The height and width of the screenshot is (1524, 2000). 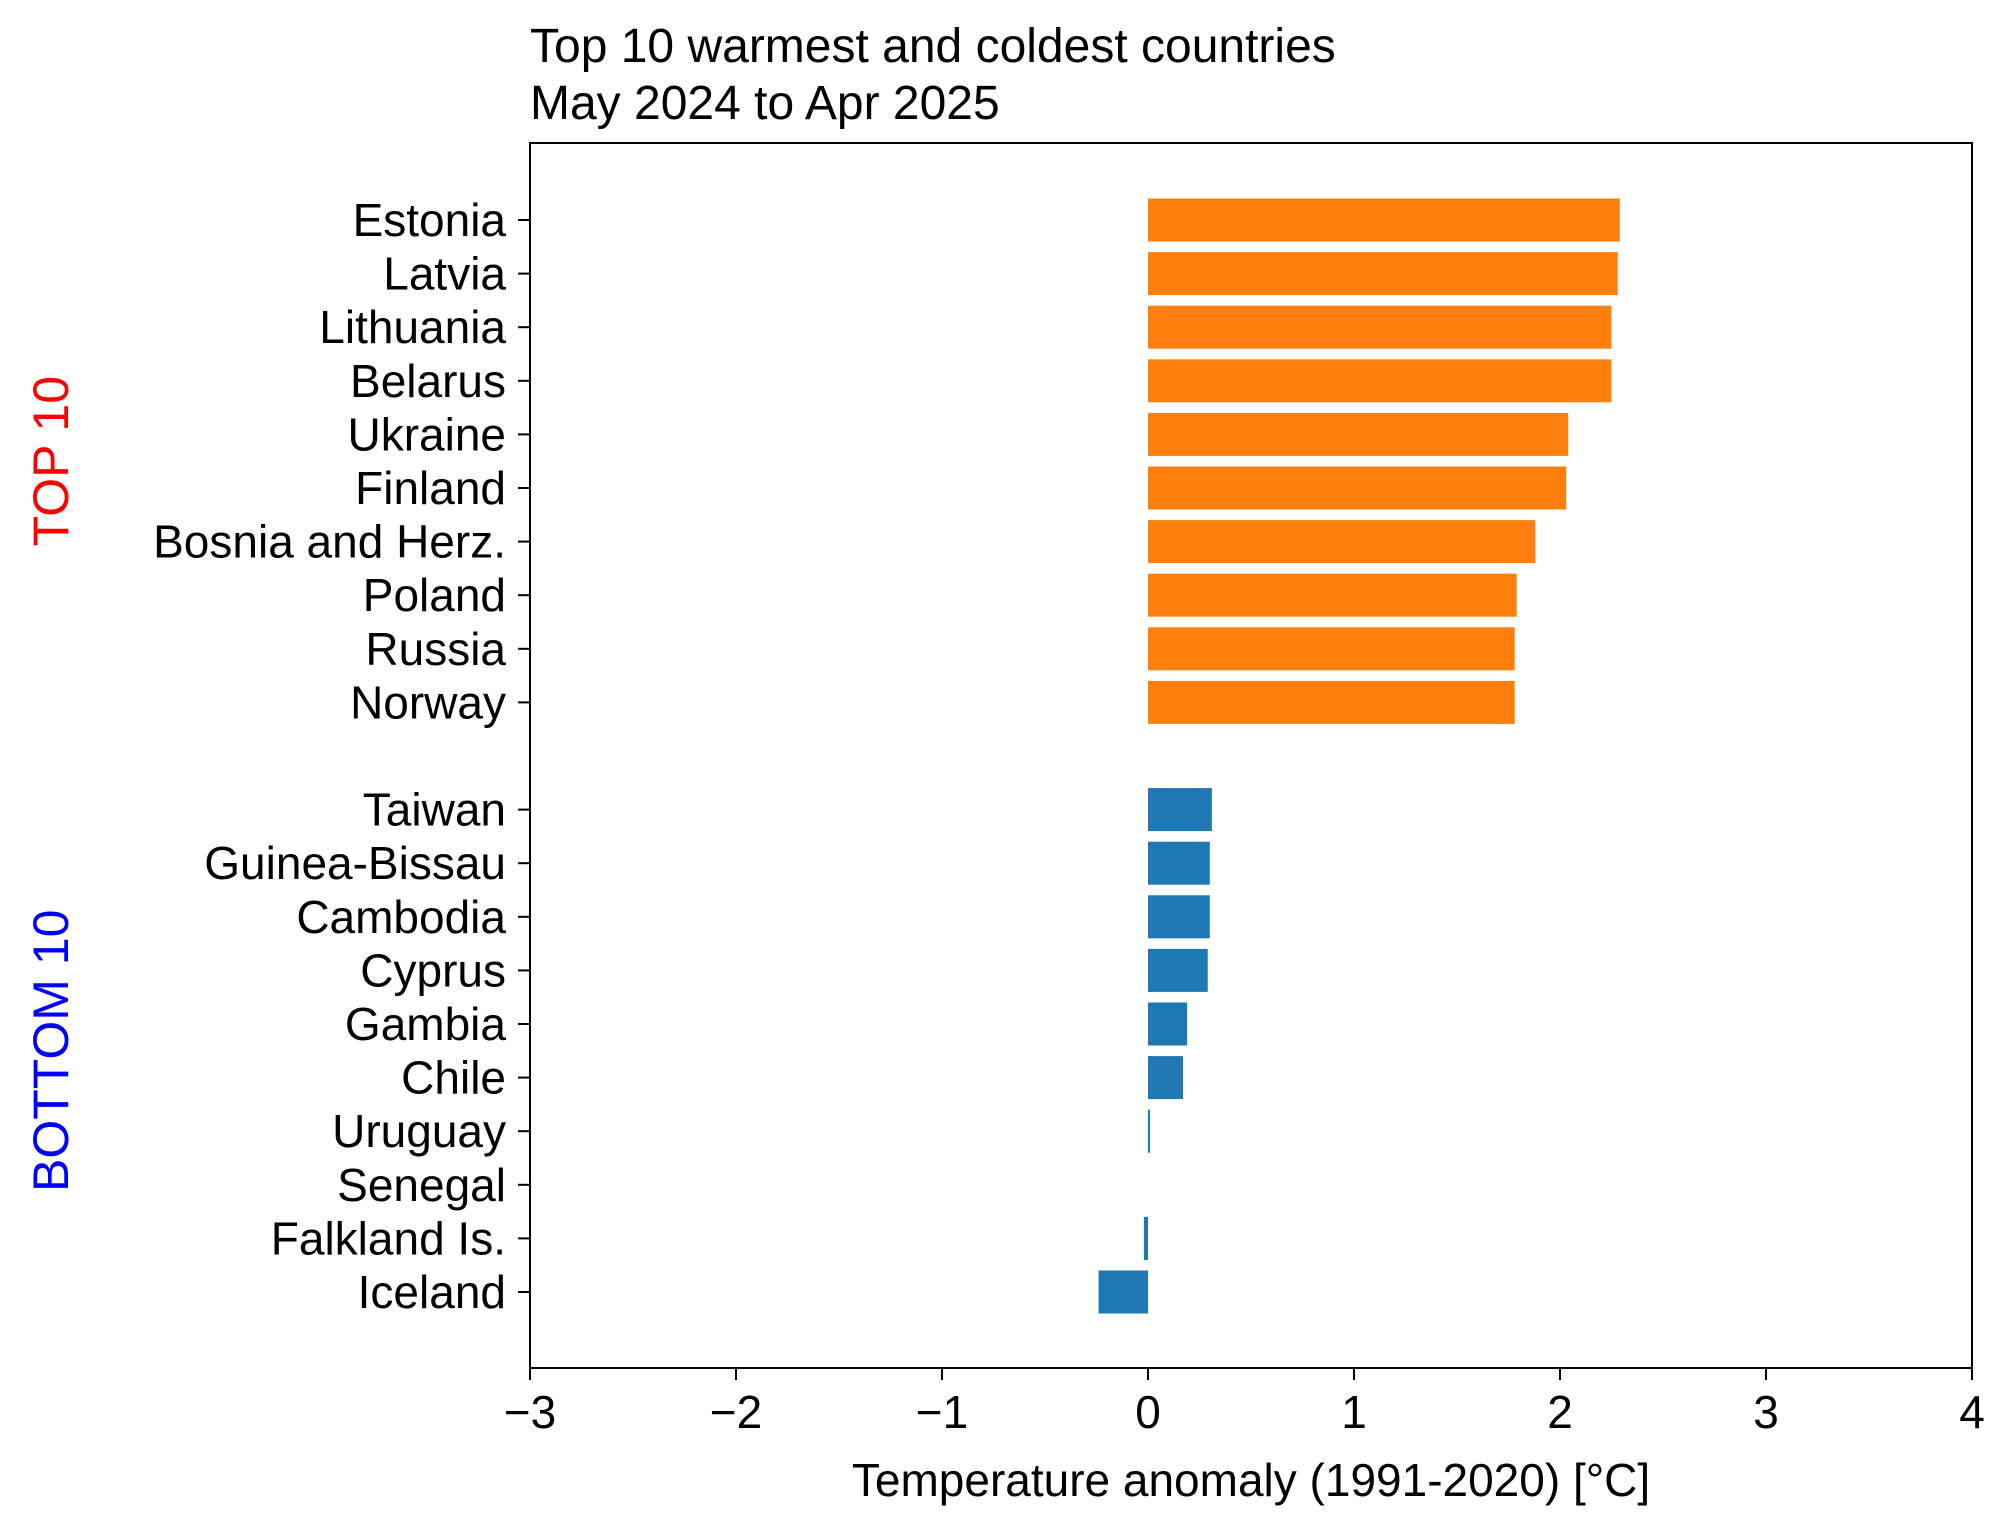 I want to click on category-label: Senegal, so click(x=421, y=1185).